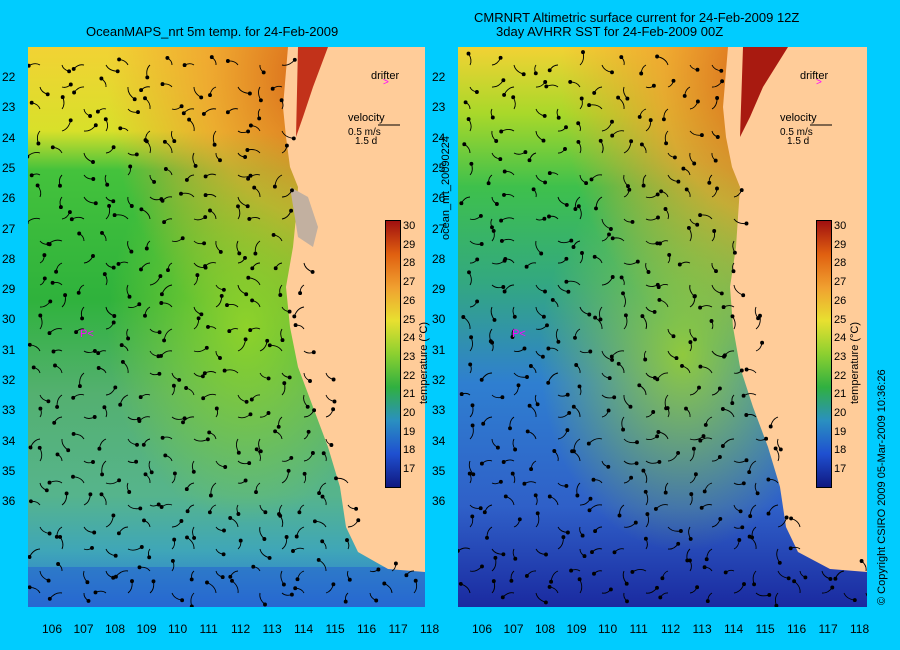  I want to click on lon-tick: 109, so click(576, 629).